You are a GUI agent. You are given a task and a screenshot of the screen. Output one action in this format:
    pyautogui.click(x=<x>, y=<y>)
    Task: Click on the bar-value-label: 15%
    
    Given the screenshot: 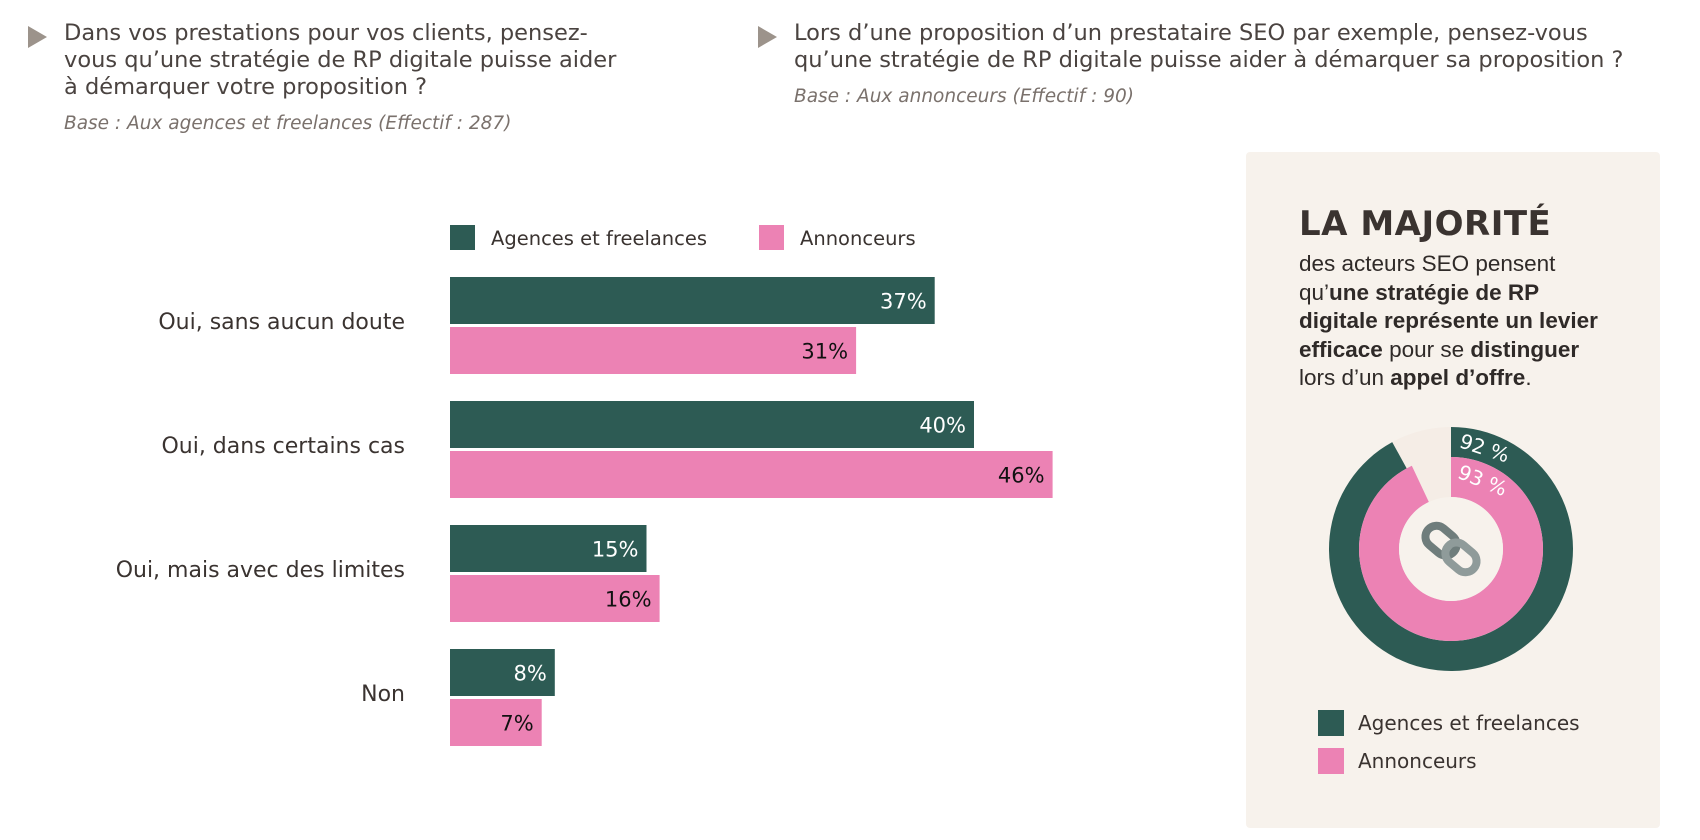 What is the action you would take?
    pyautogui.click(x=615, y=550)
    